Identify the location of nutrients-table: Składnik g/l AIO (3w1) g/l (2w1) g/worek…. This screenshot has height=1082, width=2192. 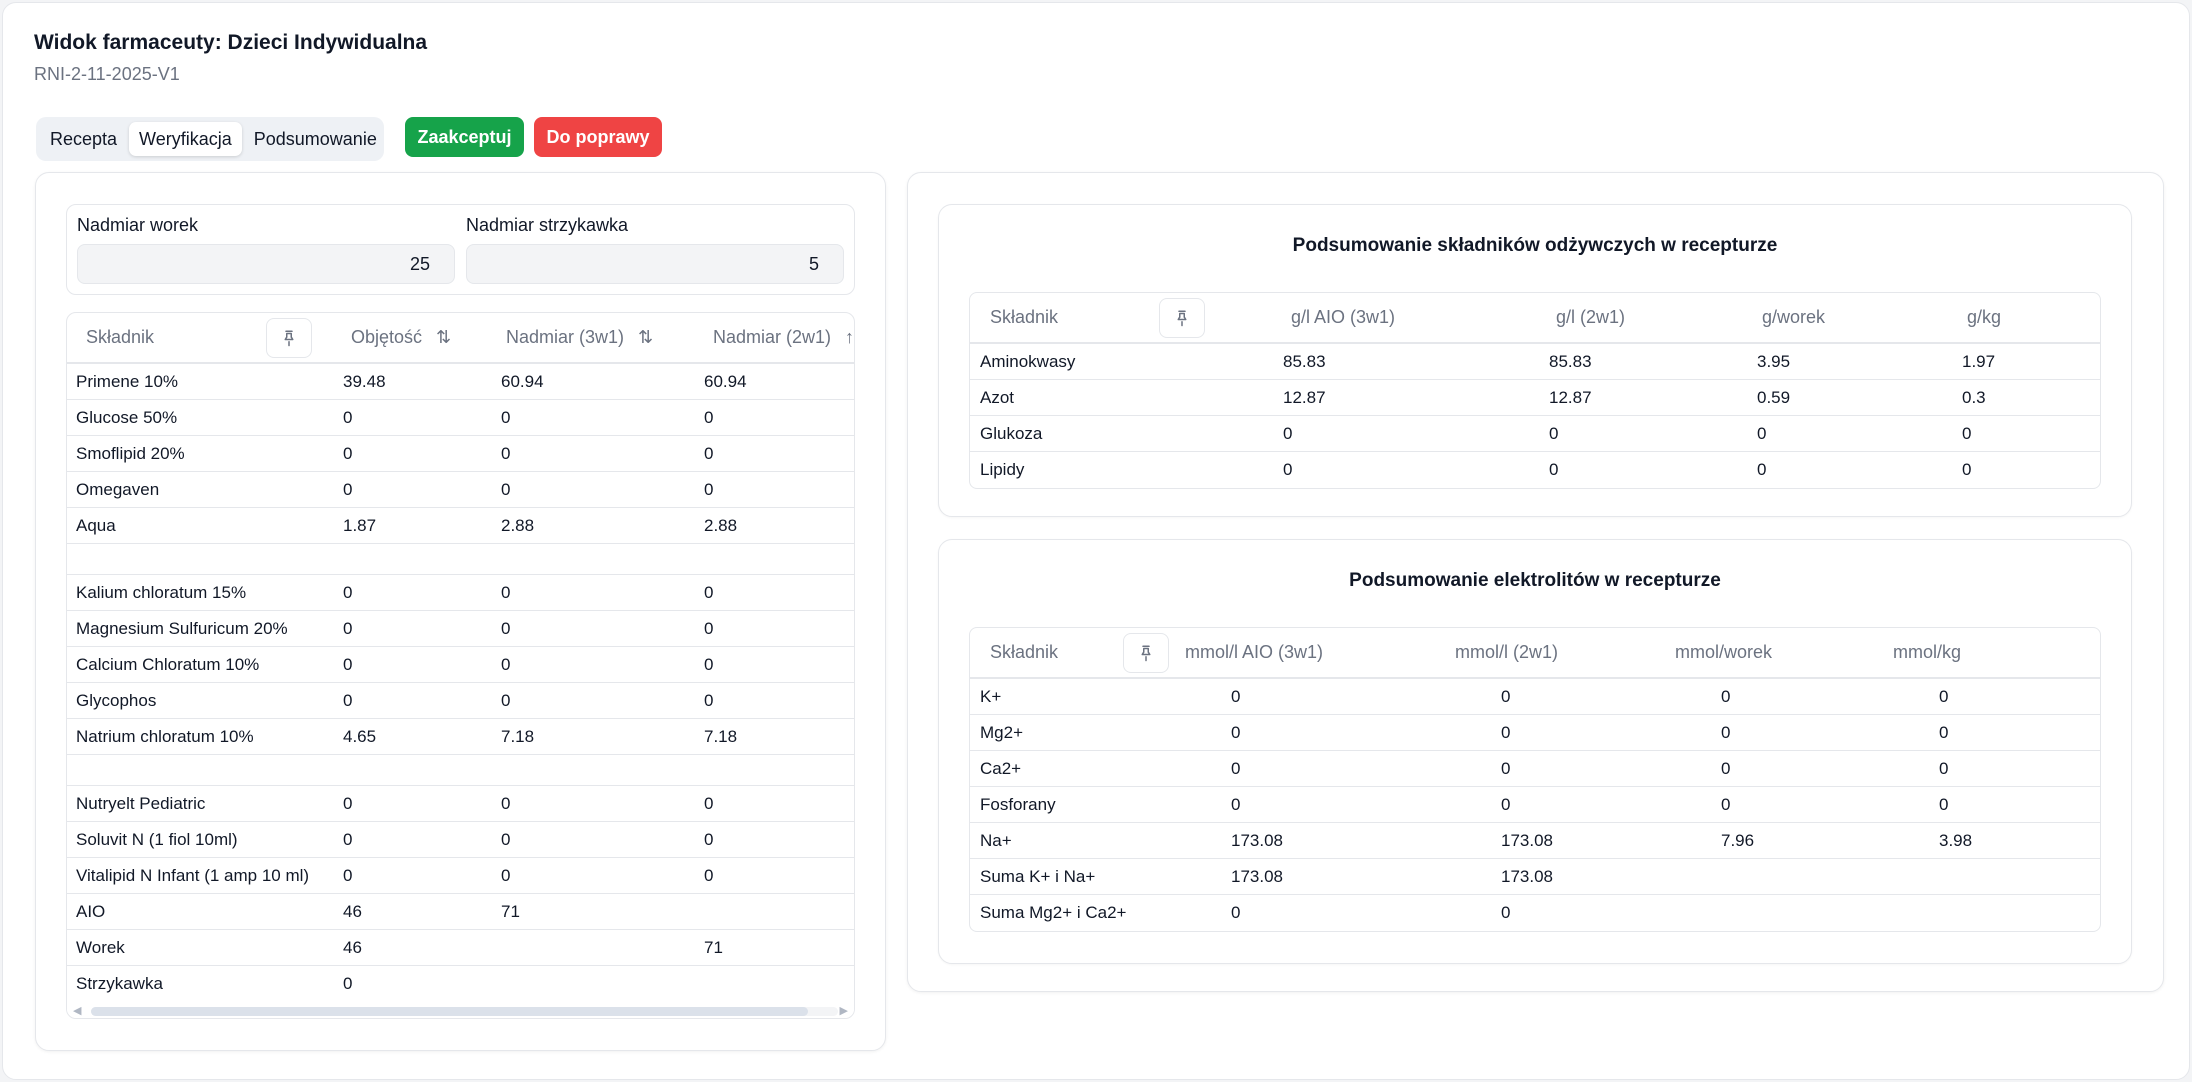
(1535, 390).